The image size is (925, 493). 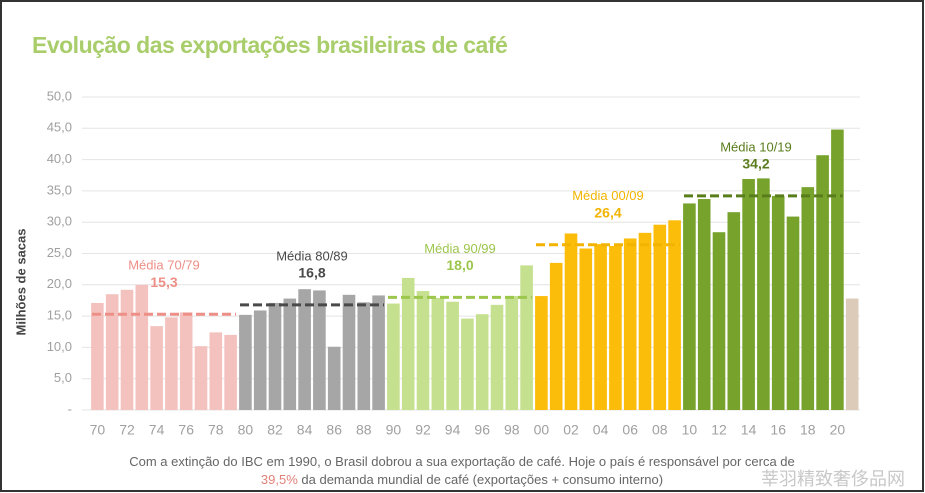 I want to click on average-value: 15,3, so click(x=163, y=282).